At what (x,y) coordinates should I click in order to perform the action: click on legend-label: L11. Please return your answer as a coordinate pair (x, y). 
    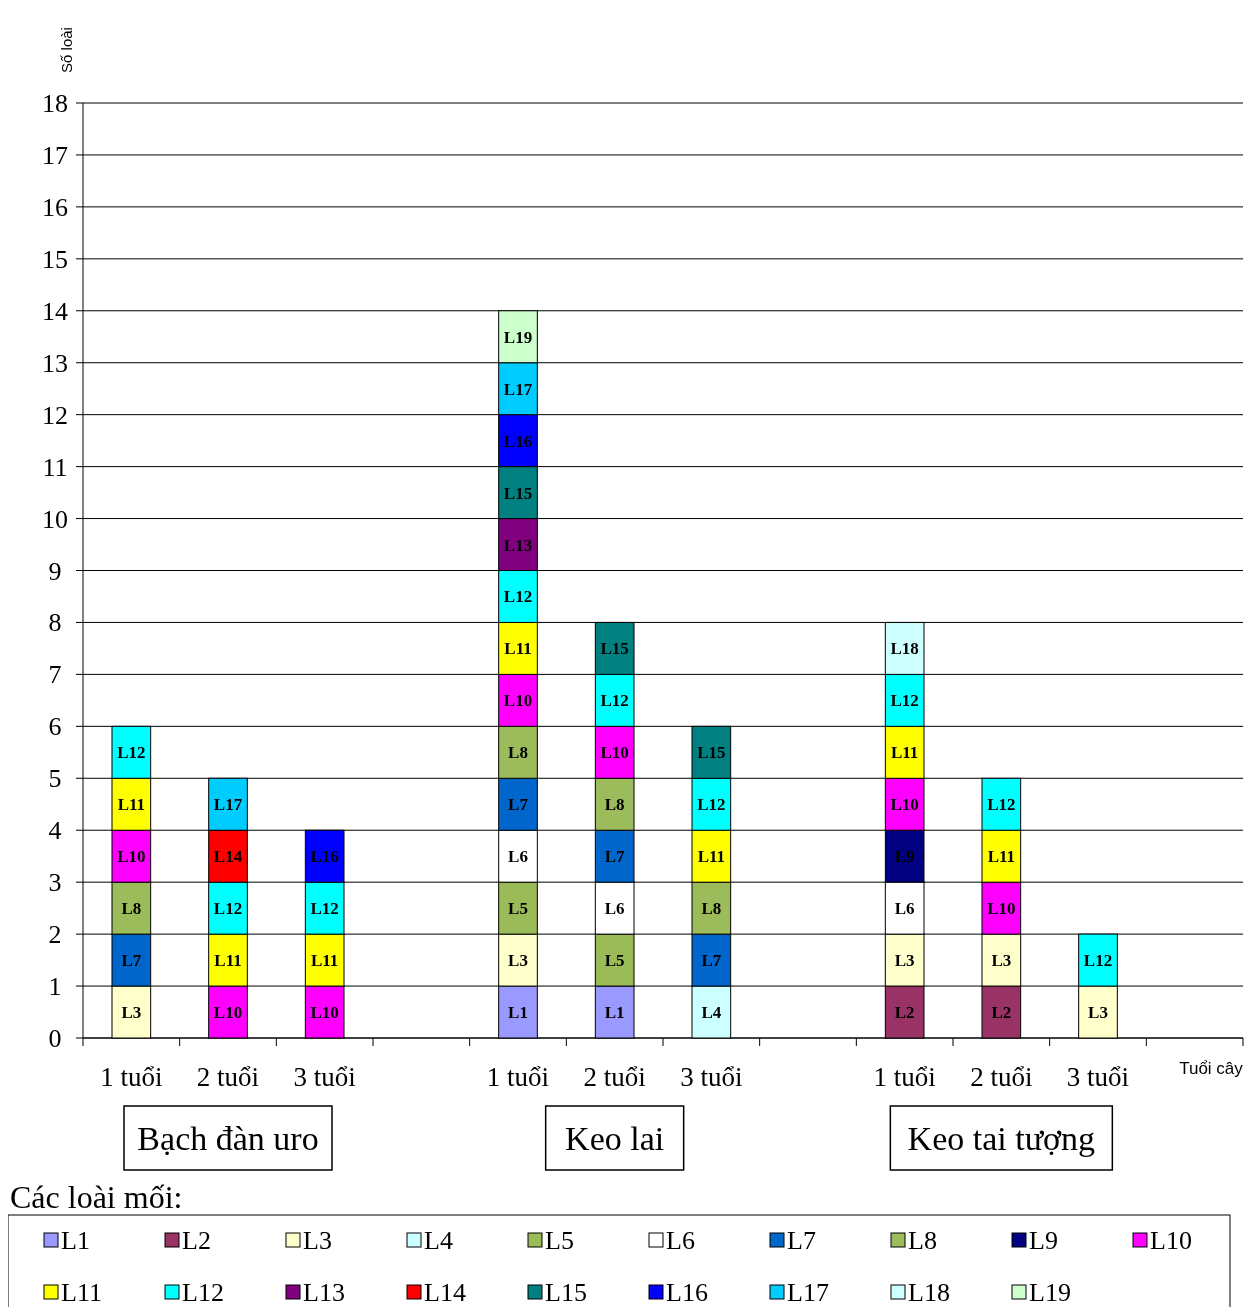
    Looking at the image, I should click on (81, 1292).